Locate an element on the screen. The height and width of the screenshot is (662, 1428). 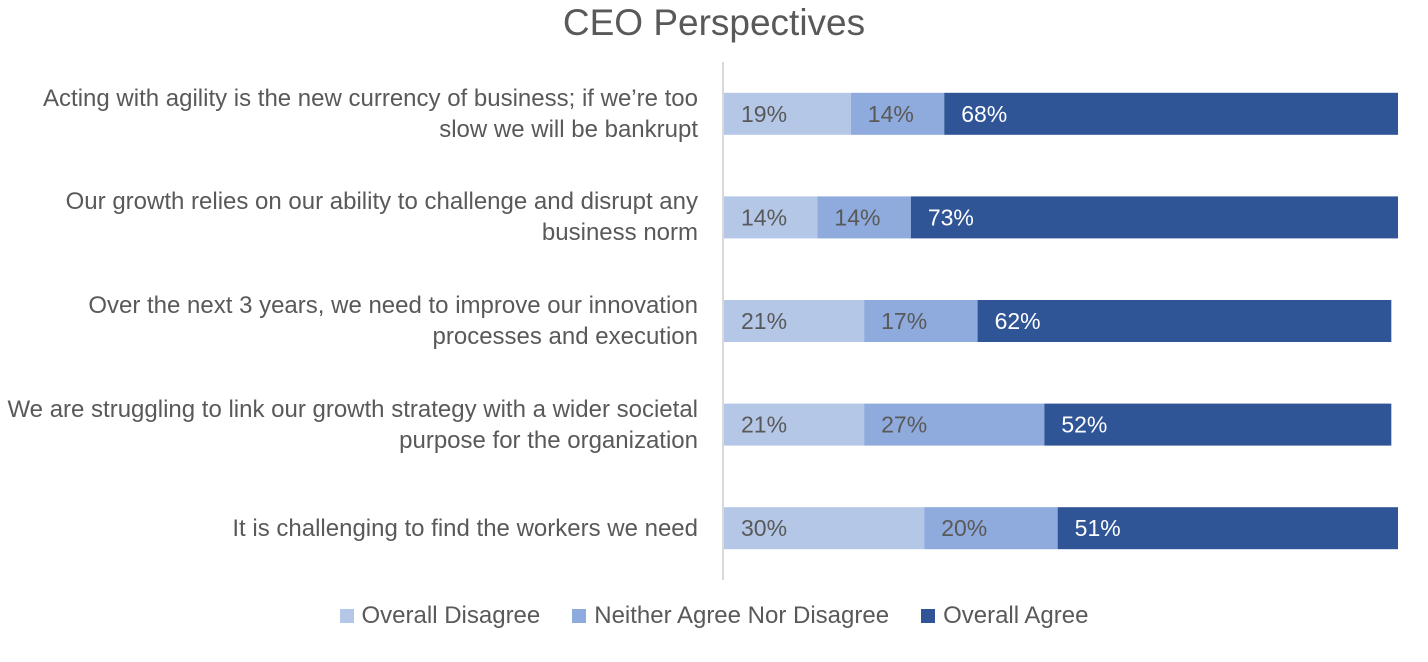
legend-label: Neither Agree Nor Disagree is located at coordinates (742, 615).